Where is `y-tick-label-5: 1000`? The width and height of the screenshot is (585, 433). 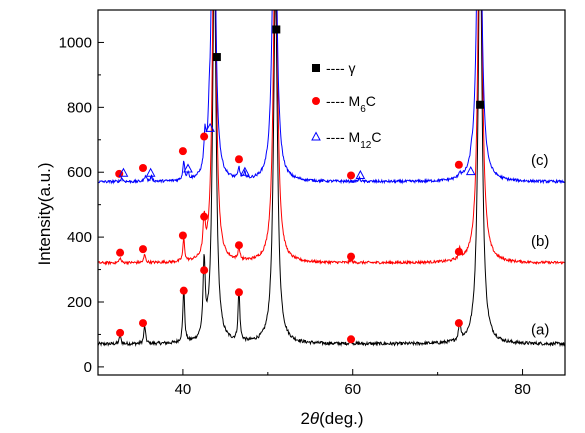 y-tick-label-5: 1000 is located at coordinates (75, 42).